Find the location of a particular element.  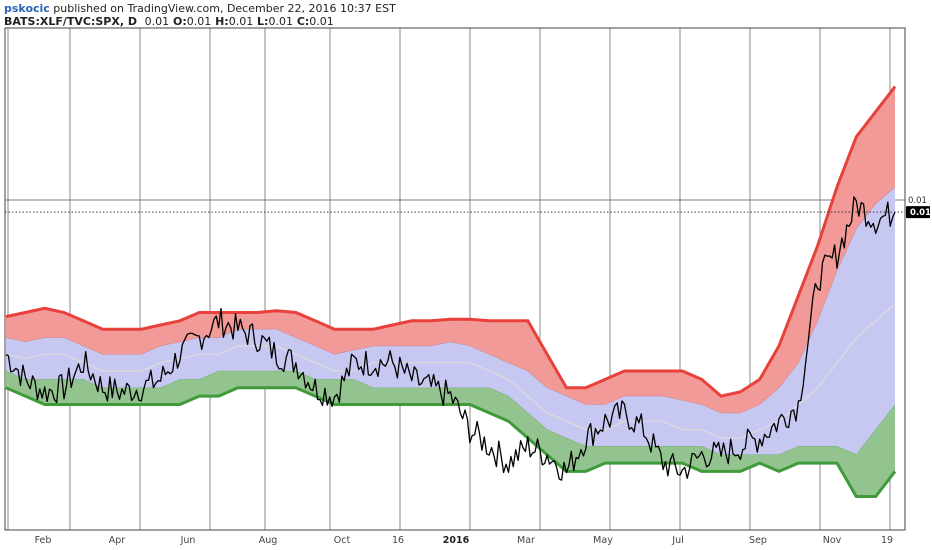

x-tick-label-7: Mar is located at coordinates (526, 540).